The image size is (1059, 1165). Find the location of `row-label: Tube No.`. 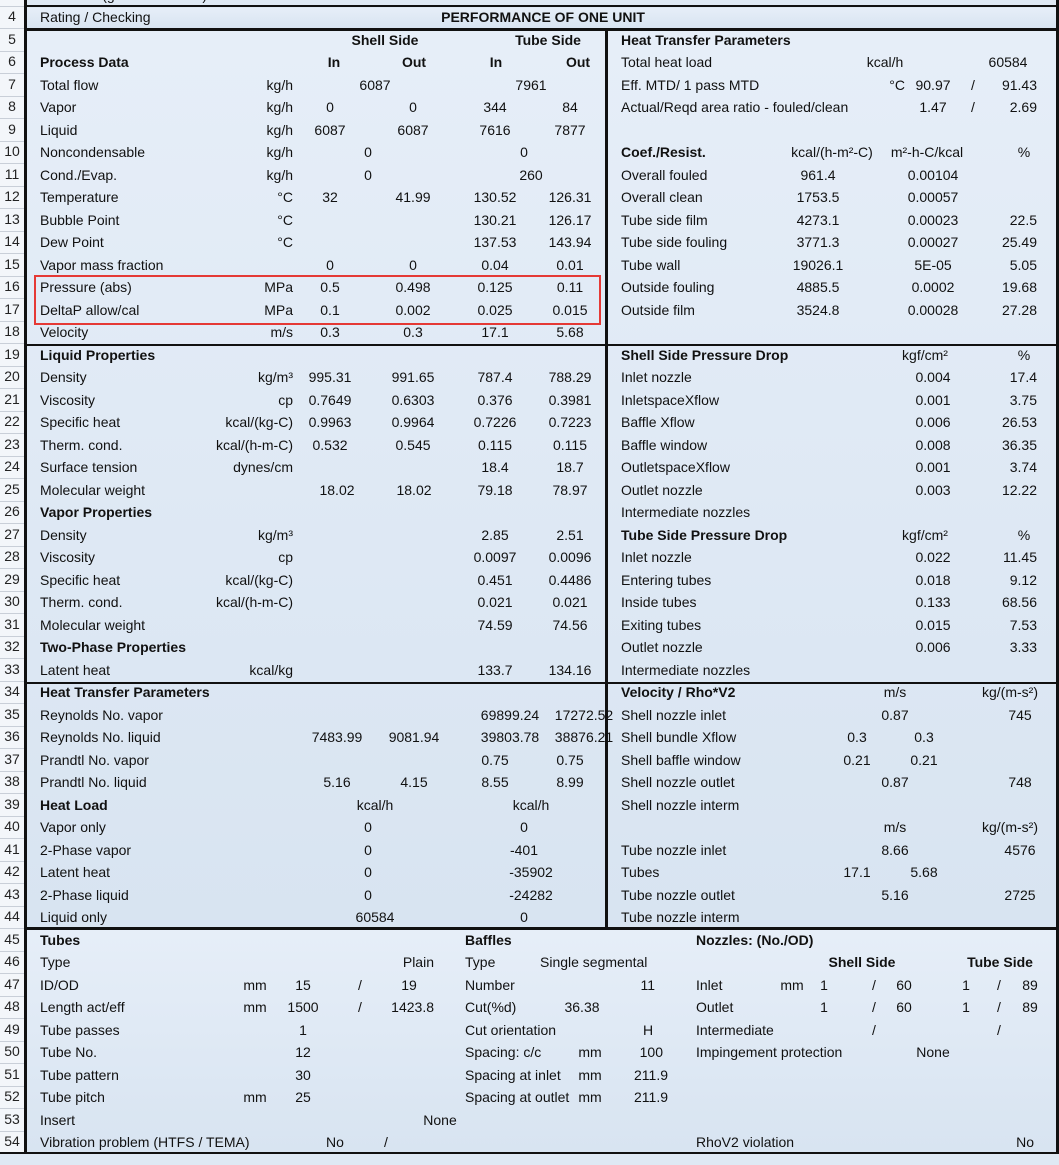

row-label: Tube No. is located at coordinates (69, 1052).